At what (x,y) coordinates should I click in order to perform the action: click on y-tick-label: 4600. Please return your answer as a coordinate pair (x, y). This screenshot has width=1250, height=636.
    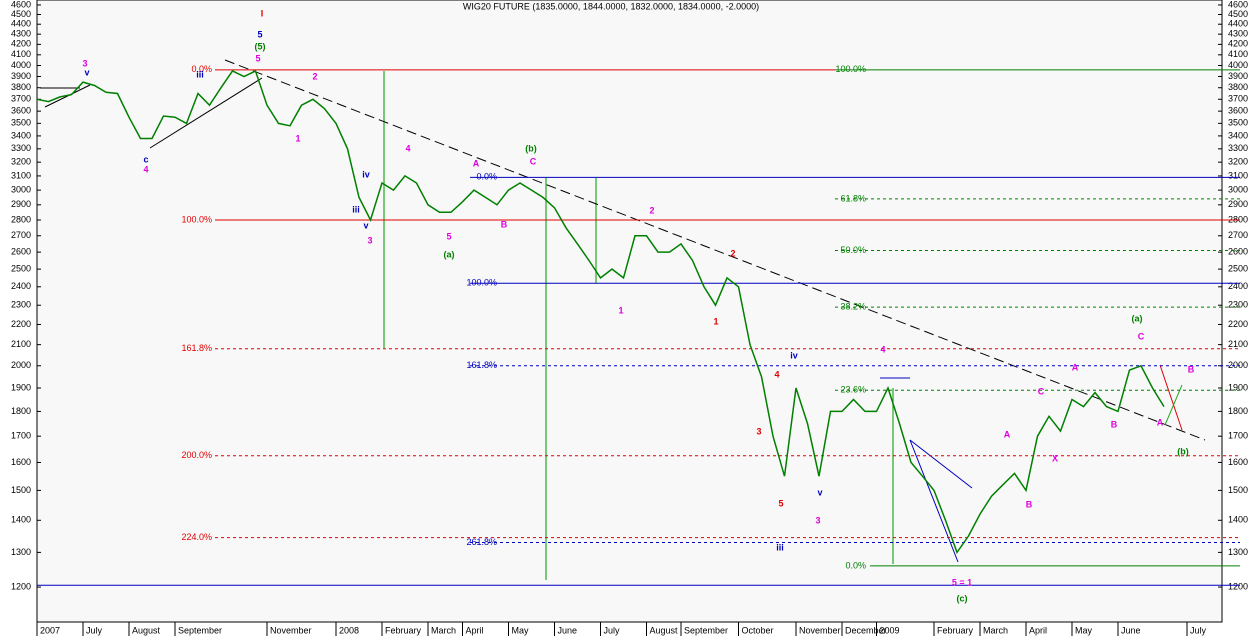
    Looking at the image, I should click on (21, 4).